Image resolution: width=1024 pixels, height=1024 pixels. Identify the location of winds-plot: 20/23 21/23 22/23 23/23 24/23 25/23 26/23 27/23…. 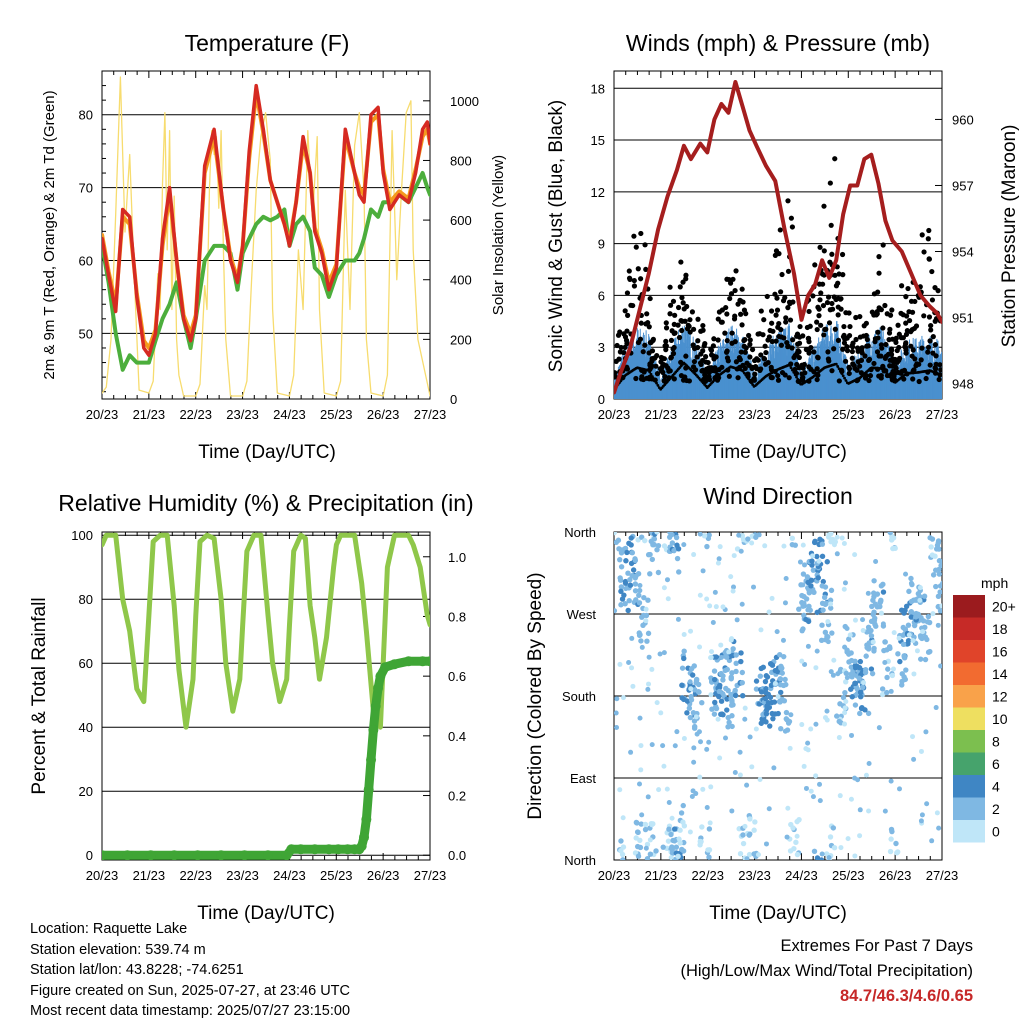
(782, 246).